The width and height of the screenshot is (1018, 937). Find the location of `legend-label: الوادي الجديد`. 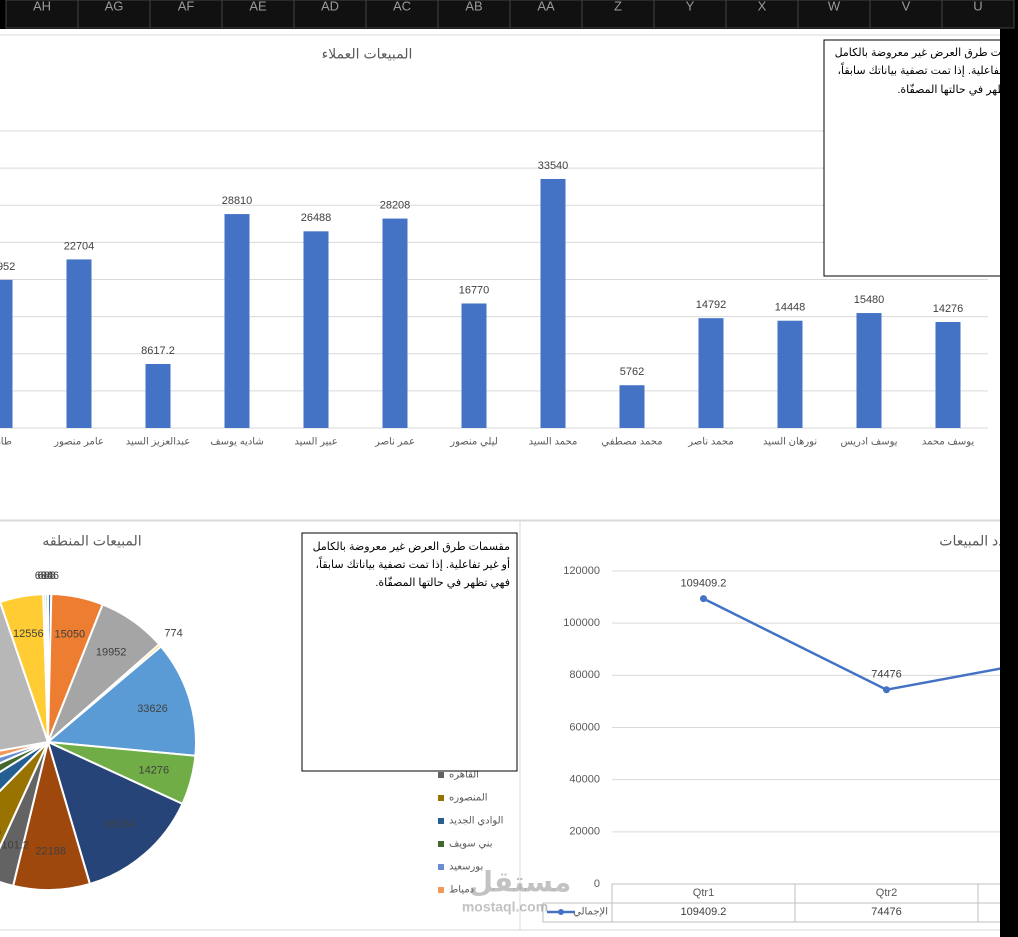

legend-label: الوادي الجديد is located at coordinates (476, 821).